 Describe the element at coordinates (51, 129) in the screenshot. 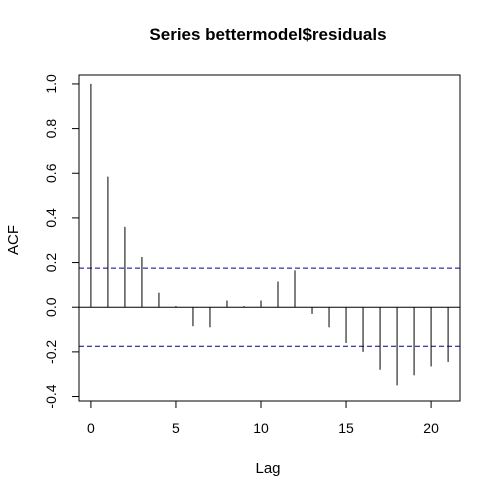

I see `y-tick-label: 0.8` at that location.